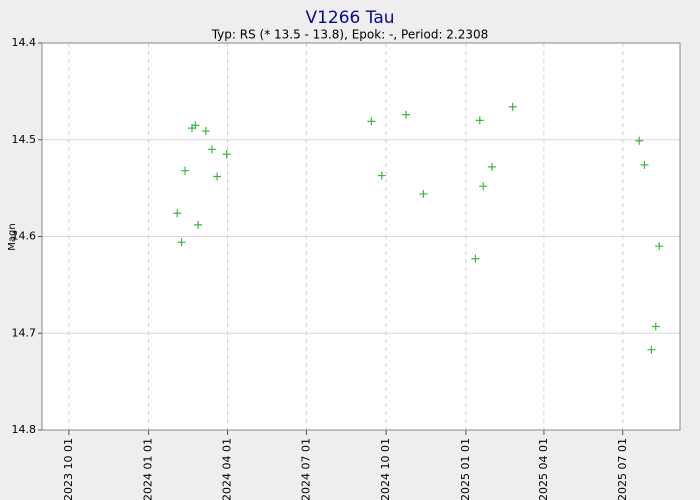 Image resolution: width=700 pixels, height=500 pixels. What do you see at coordinates (24, 429) in the screenshot?
I see `y-tick-label: 14.8` at bounding box center [24, 429].